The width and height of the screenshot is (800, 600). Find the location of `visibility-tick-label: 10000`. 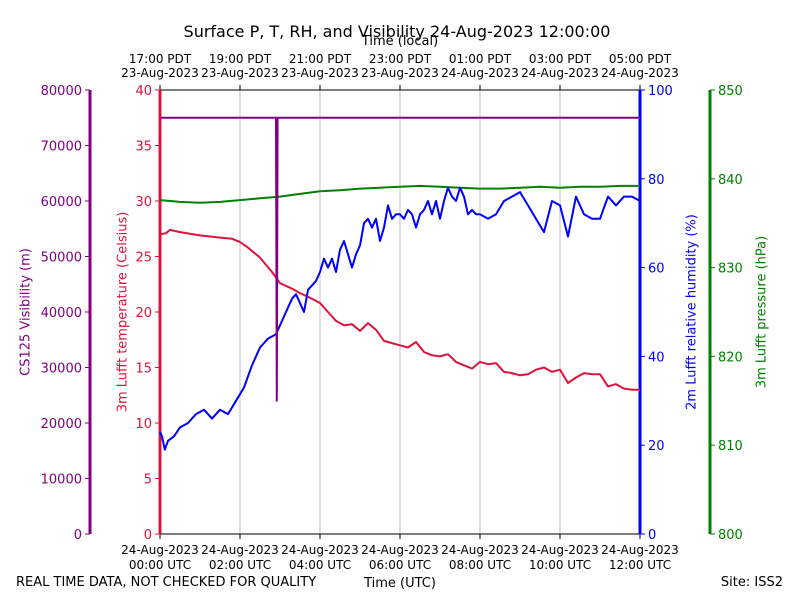

visibility-tick-label: 10000 is located at coordinates (61, 480).